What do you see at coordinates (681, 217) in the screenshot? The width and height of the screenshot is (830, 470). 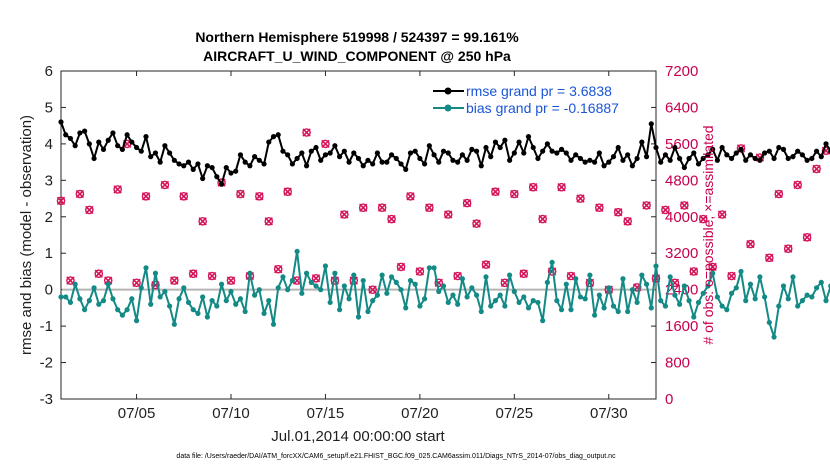 I see `right-tick-label: 4000` at bounding box center [681, 217].